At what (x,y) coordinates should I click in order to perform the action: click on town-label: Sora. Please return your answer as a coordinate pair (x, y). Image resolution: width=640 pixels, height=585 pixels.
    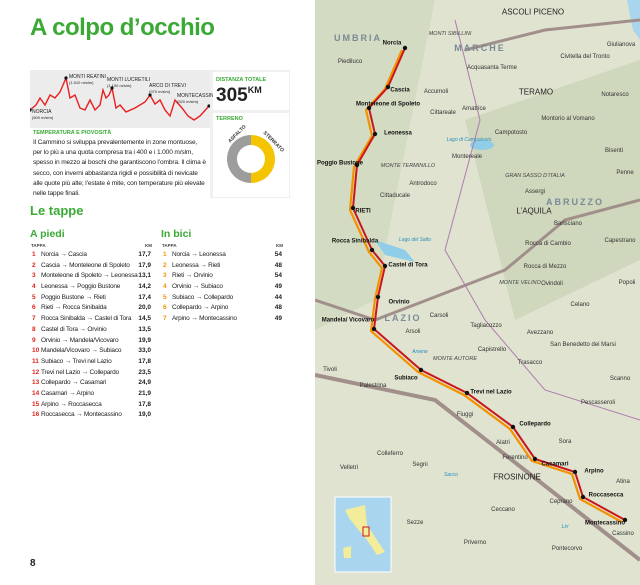
    Looking at the image, I should click on (565, 442).